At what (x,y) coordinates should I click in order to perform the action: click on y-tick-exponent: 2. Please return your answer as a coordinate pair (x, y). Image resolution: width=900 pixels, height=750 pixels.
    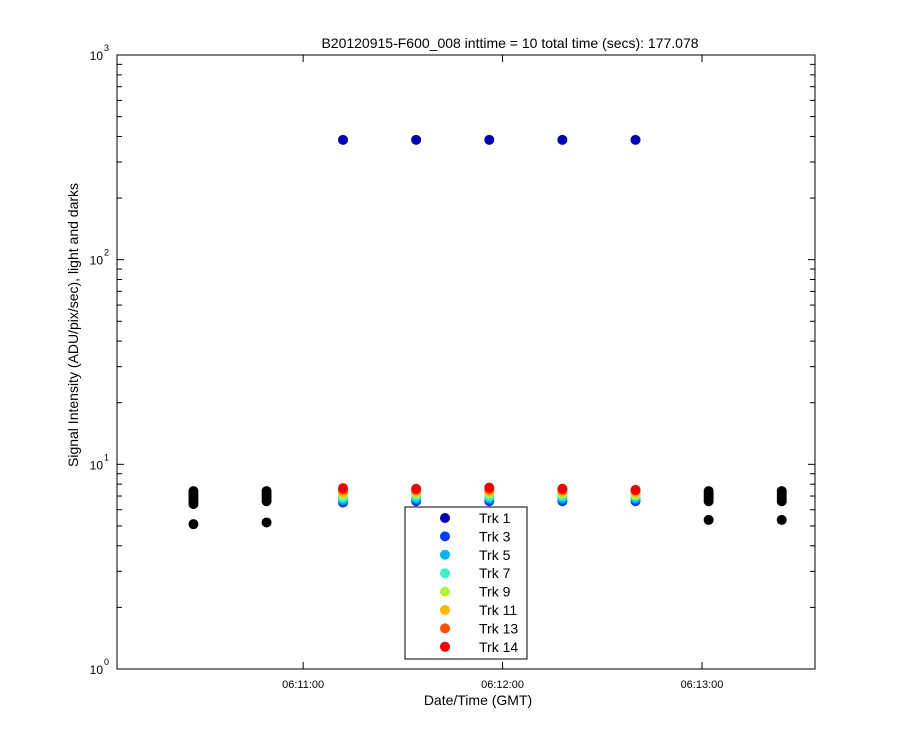
    Looking at the image, I should click on (106, 253).